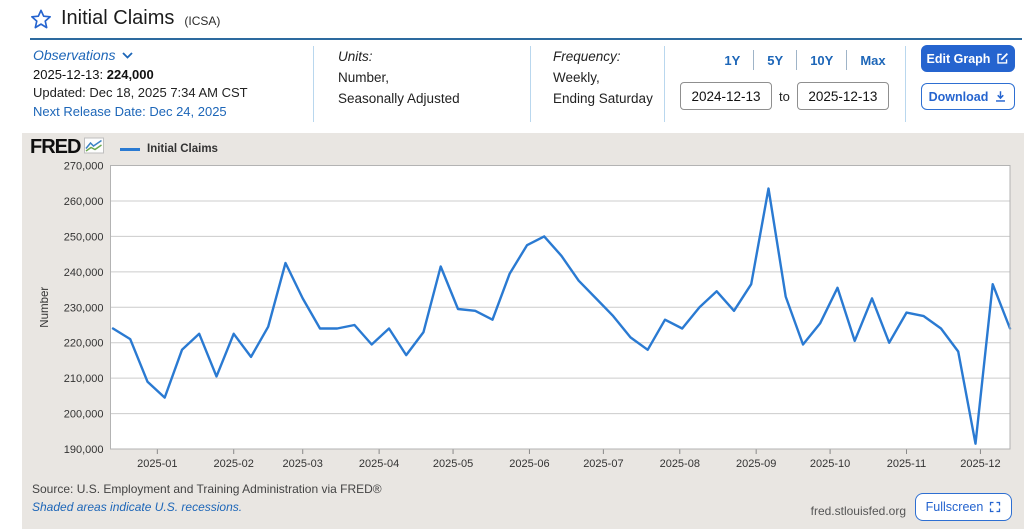 The image size is (1024, 529). I want to click on fred-logo-text: FRED, so click(55, 147).